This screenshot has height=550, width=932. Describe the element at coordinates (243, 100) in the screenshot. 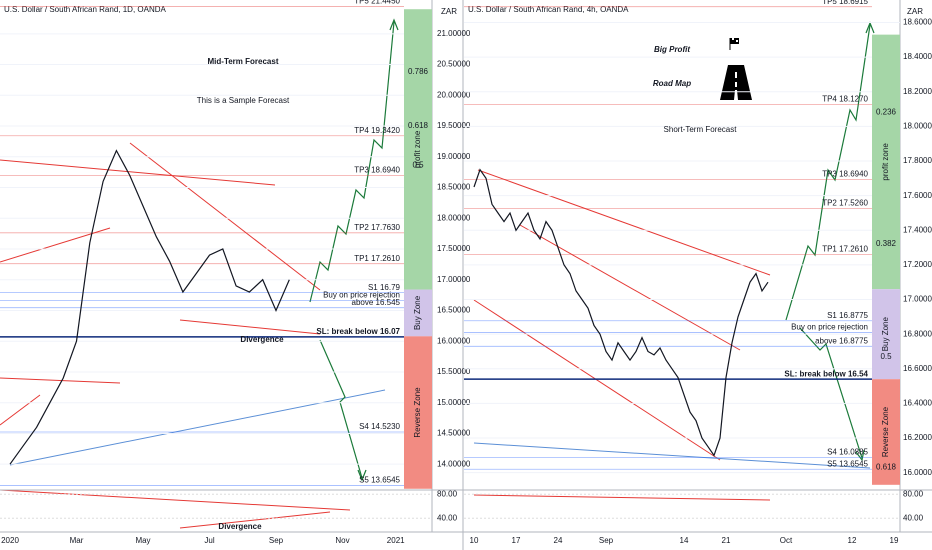

I see `heading: This is a Sample Forecast` at that location.